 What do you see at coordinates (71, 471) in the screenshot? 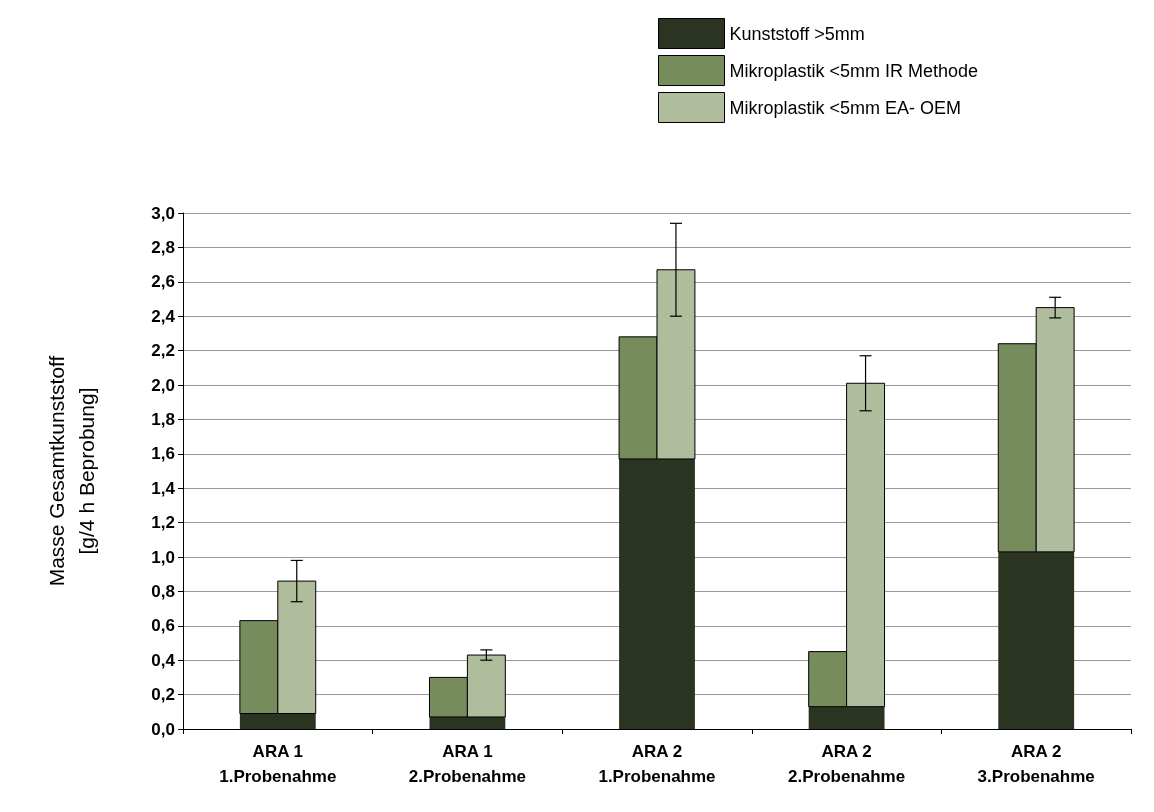
I see `y-axis-title: Masse Gesamtkunststoff [g/4 h Beprobung]` at bounding box center [71, 471].